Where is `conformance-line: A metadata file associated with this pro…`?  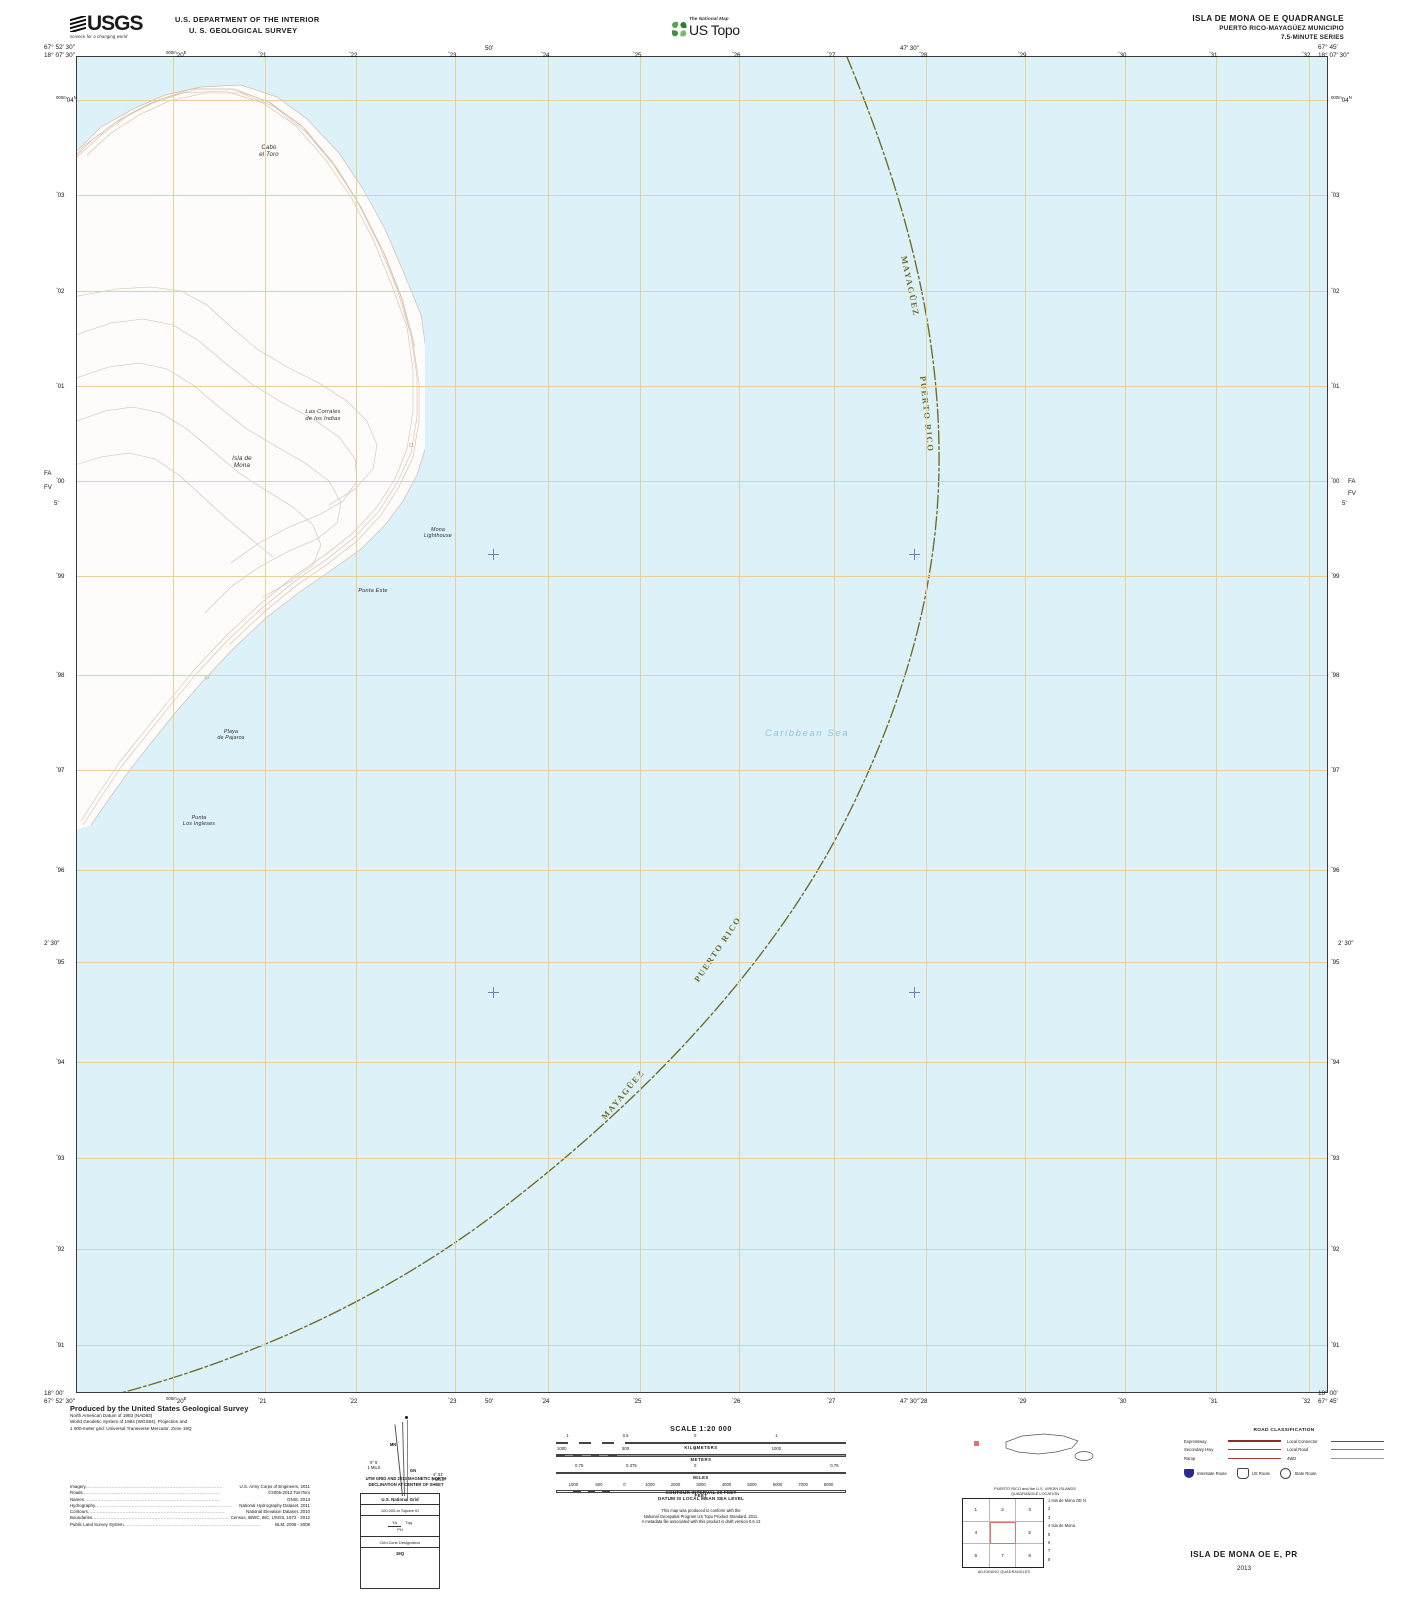 conformance-line: A metadata file associated with this pro… is located at coordinates (701, 1522).